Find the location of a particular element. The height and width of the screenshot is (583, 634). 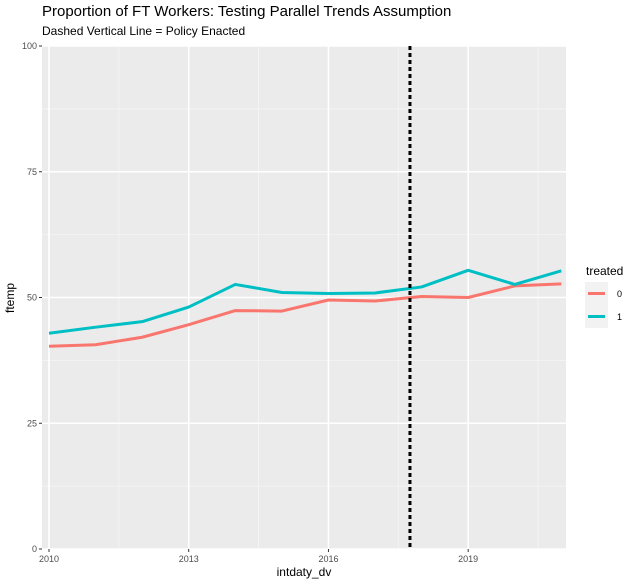

x-tick-label: 2010 is located at coordinates (49, 559).